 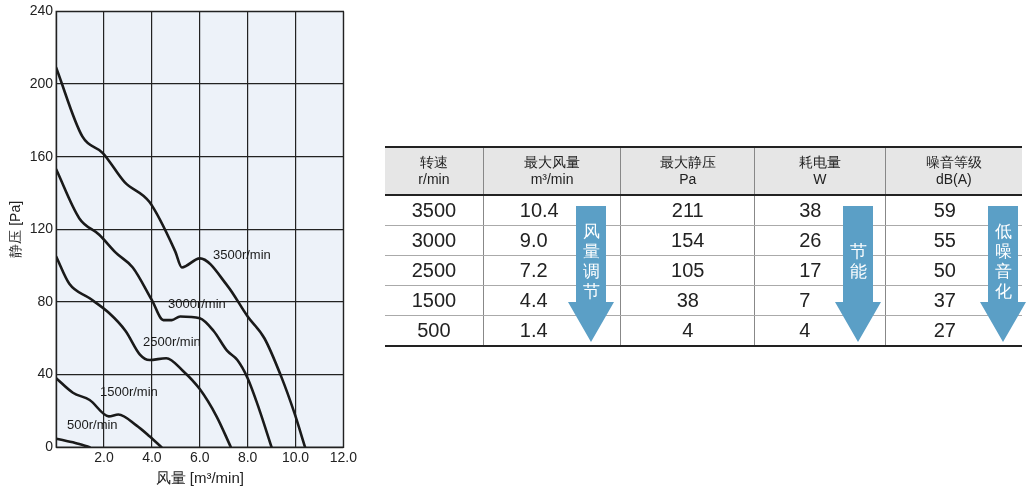 I want to click on y-tick-label: 0, so click(x=49, y=446).